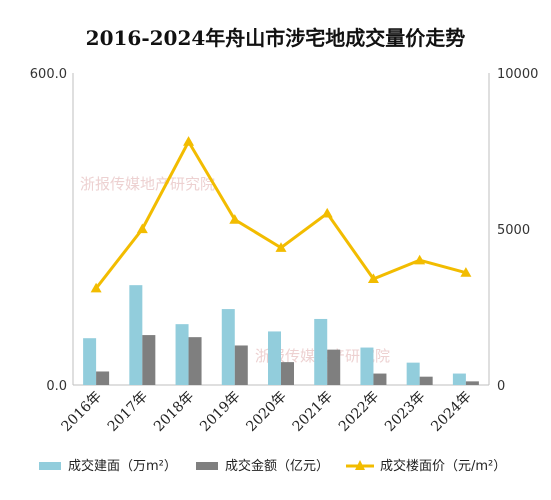  What do you see at coordinates (48, 74) in the screenshot?
I see `y-left-tick-label: 600.0` at bounding box center [48, 74].